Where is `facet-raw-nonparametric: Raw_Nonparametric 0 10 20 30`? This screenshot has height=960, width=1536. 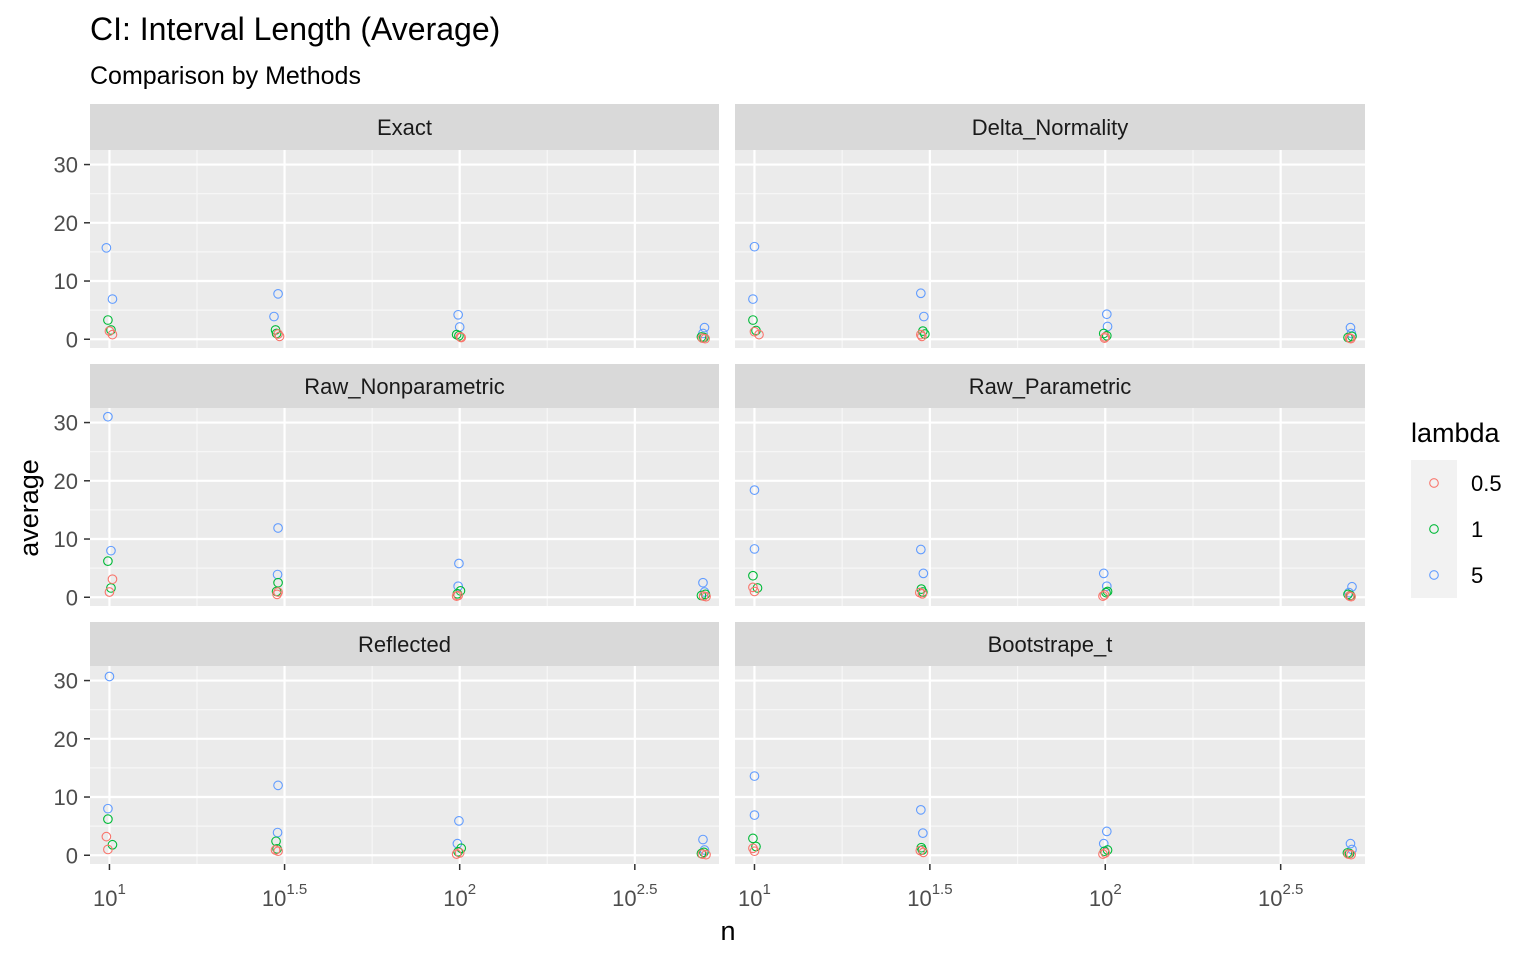
facet-raw-nonparametric: Raw_Nonparametric 0 10 20 30 is located at coordinates (386, 487).